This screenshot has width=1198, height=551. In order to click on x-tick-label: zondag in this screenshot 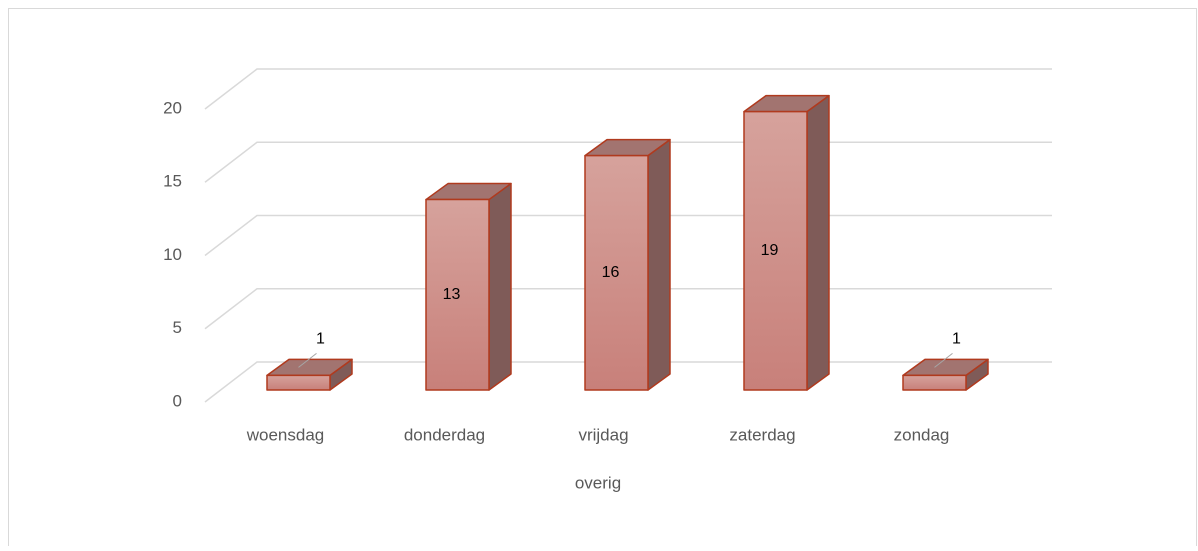, I will do `click(922, 434)`.